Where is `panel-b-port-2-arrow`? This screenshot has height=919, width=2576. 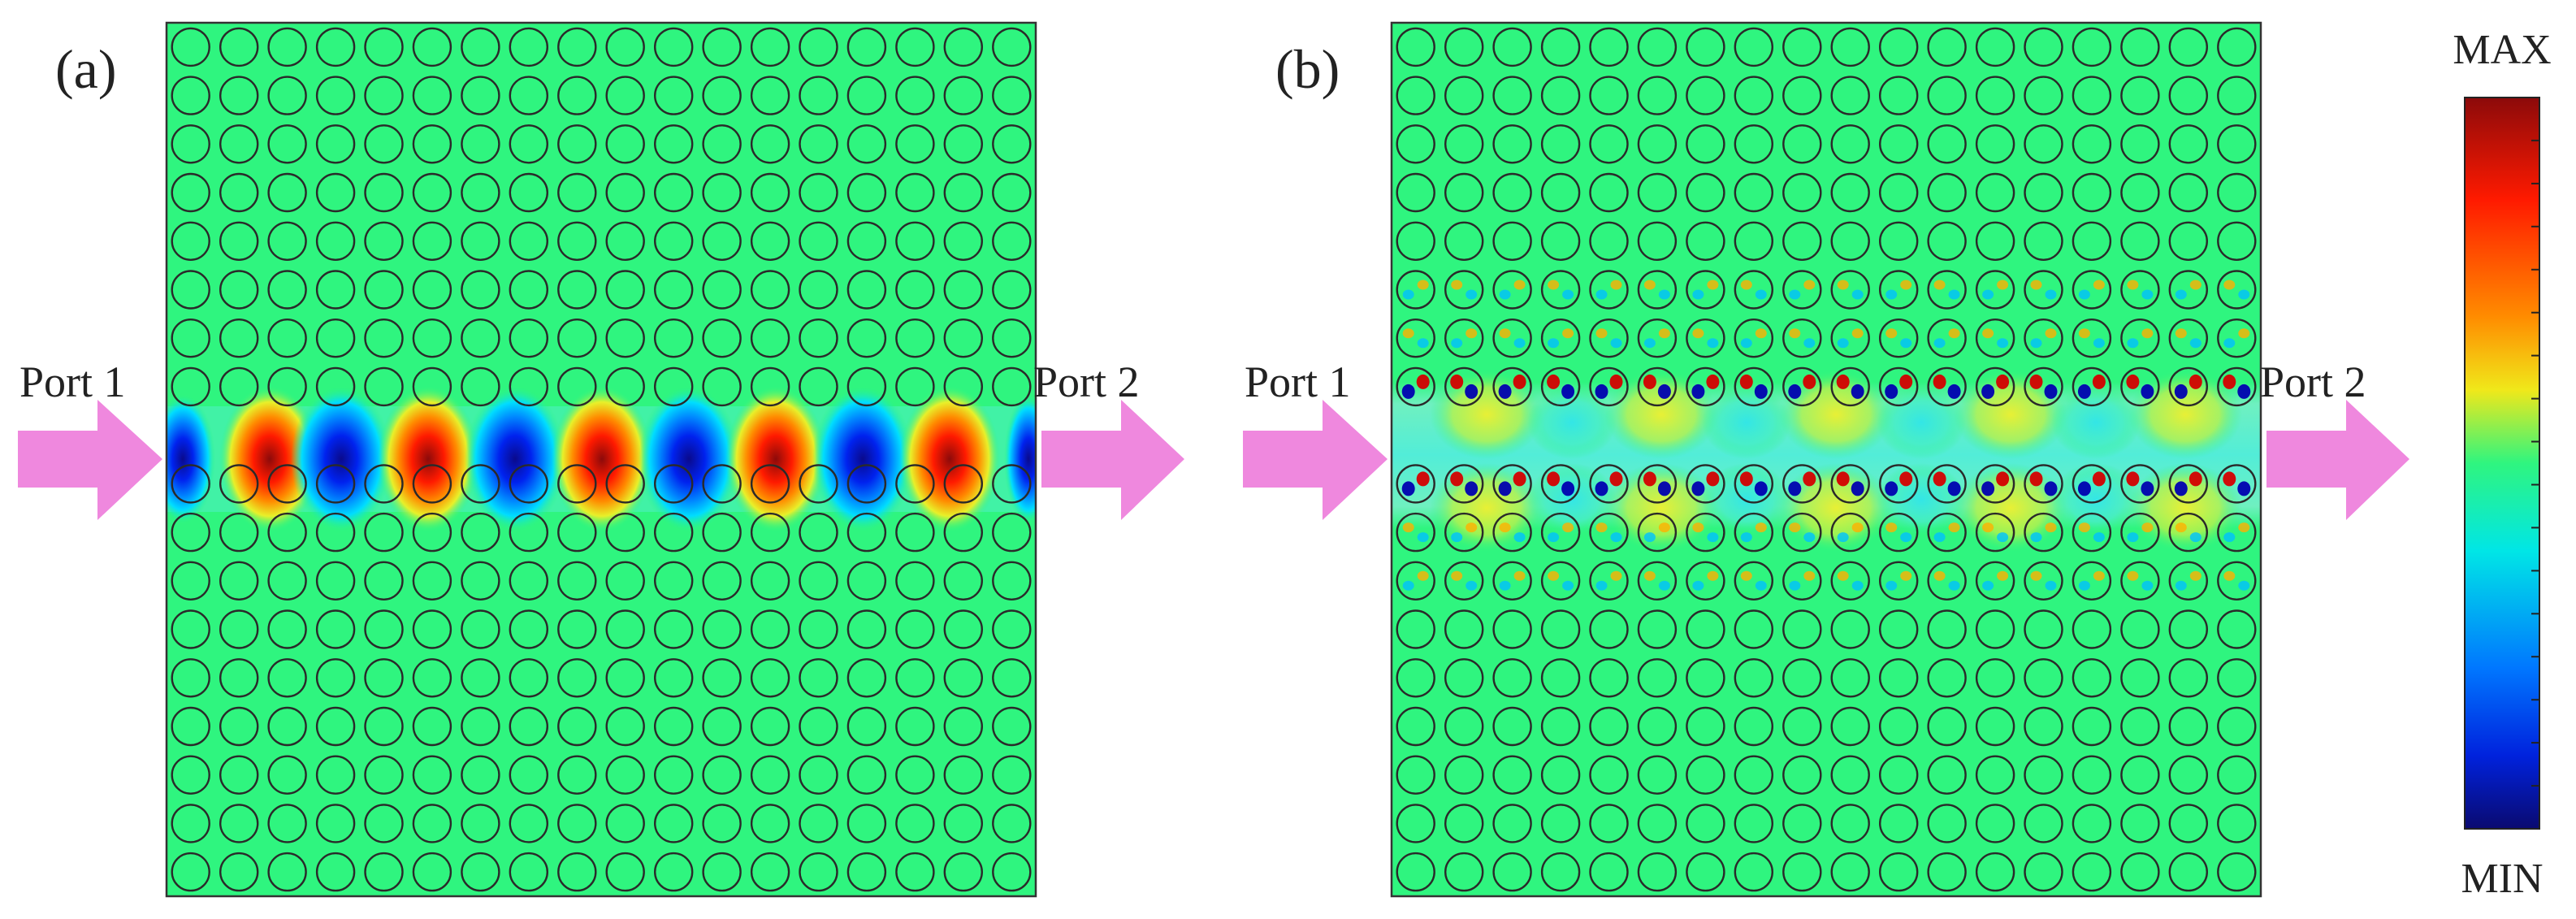
panel-b-port-2-arrow is located at coordinates (2337, 460).